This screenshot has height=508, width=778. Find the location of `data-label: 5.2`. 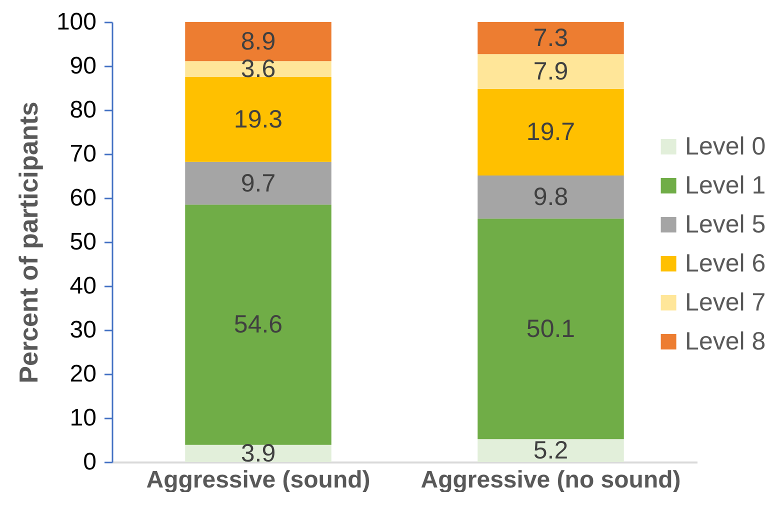

data-label: 5.2 is located at coordinates (550, 450).